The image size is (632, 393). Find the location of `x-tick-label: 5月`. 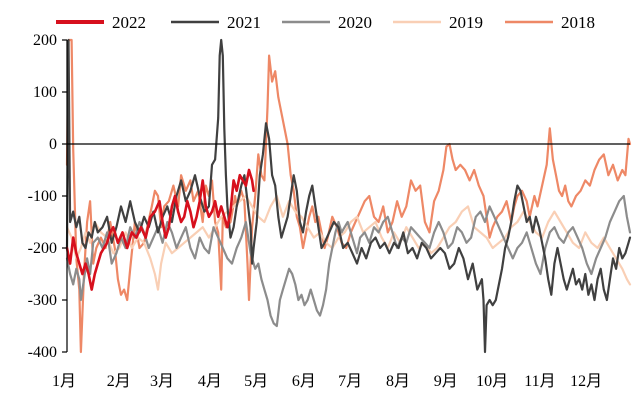

x-tick-label: 5月 is located at coordinates (256, 381).